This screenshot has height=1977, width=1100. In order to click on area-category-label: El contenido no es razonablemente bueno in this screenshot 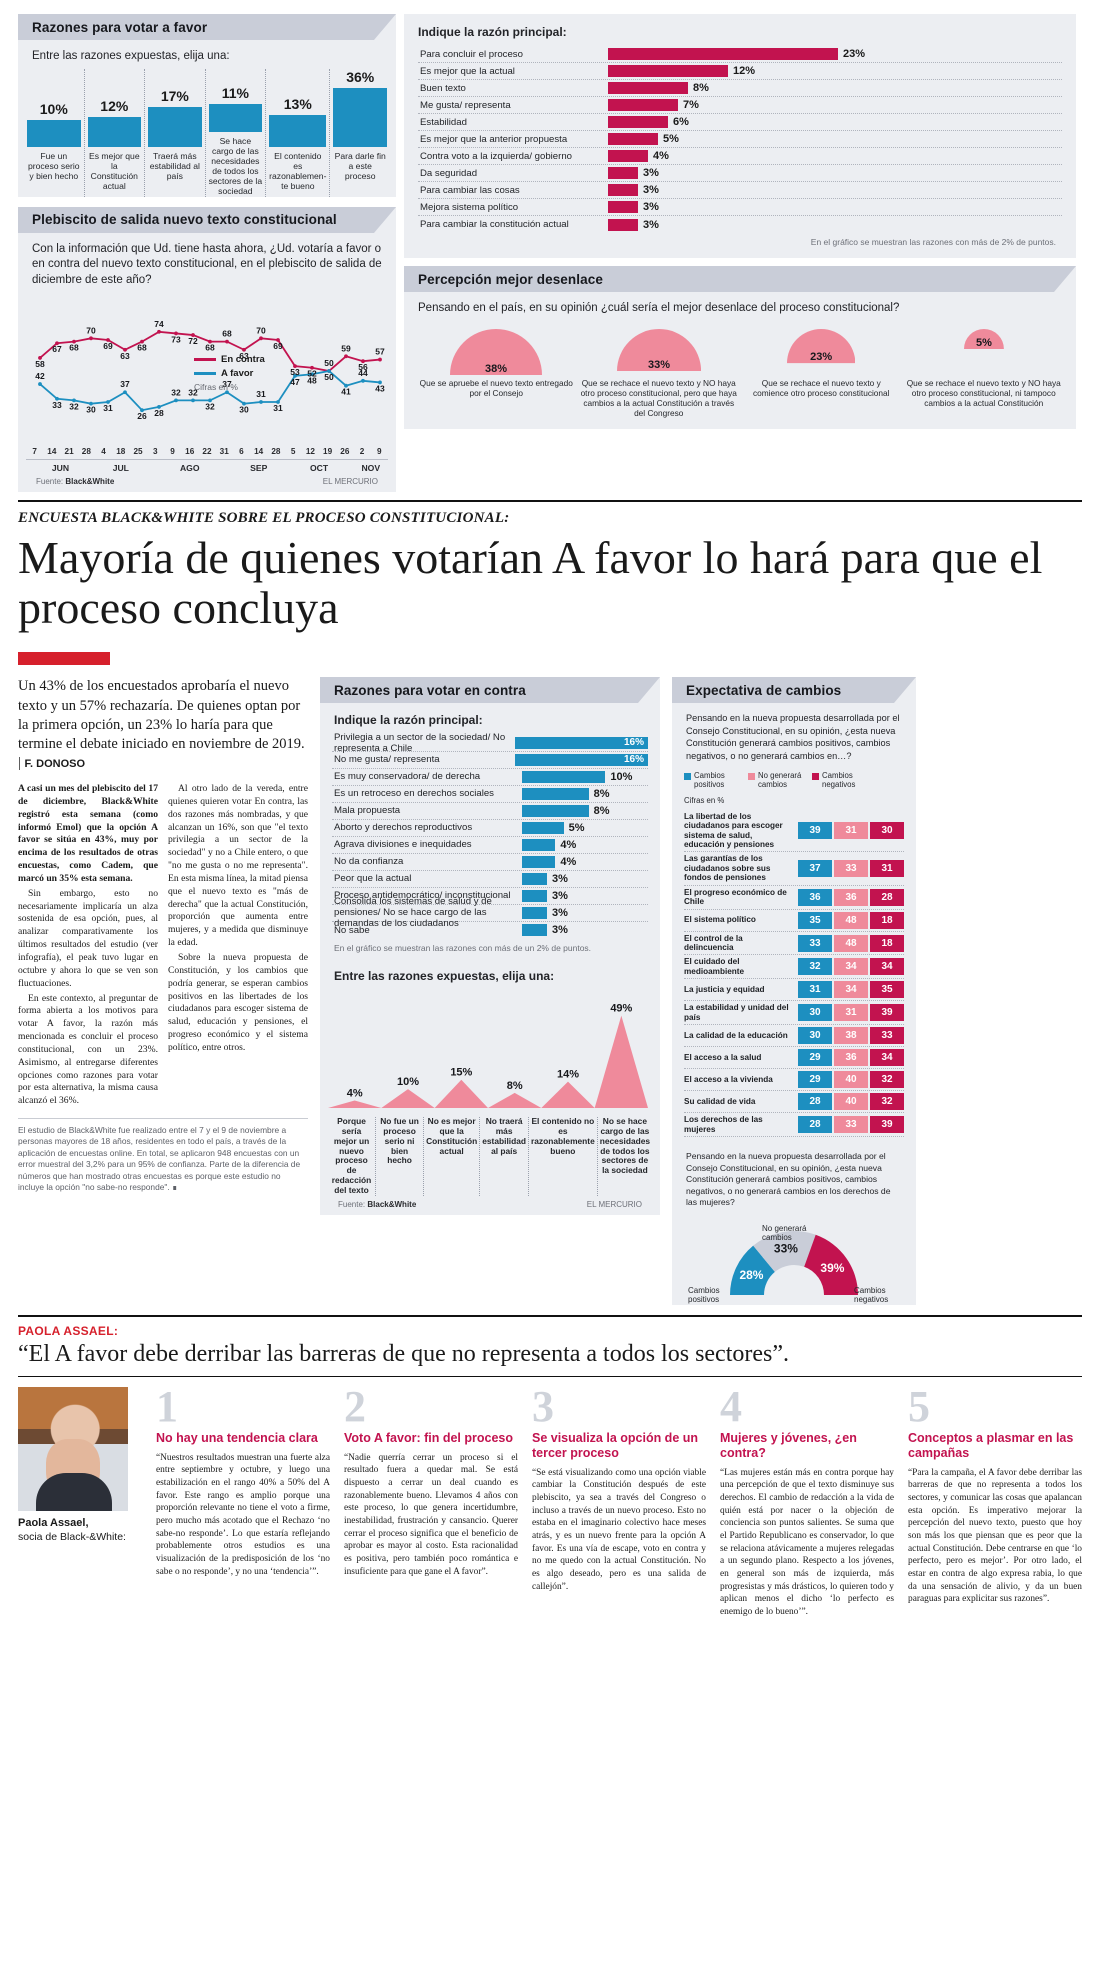, I will do `click(563, 1156)`.